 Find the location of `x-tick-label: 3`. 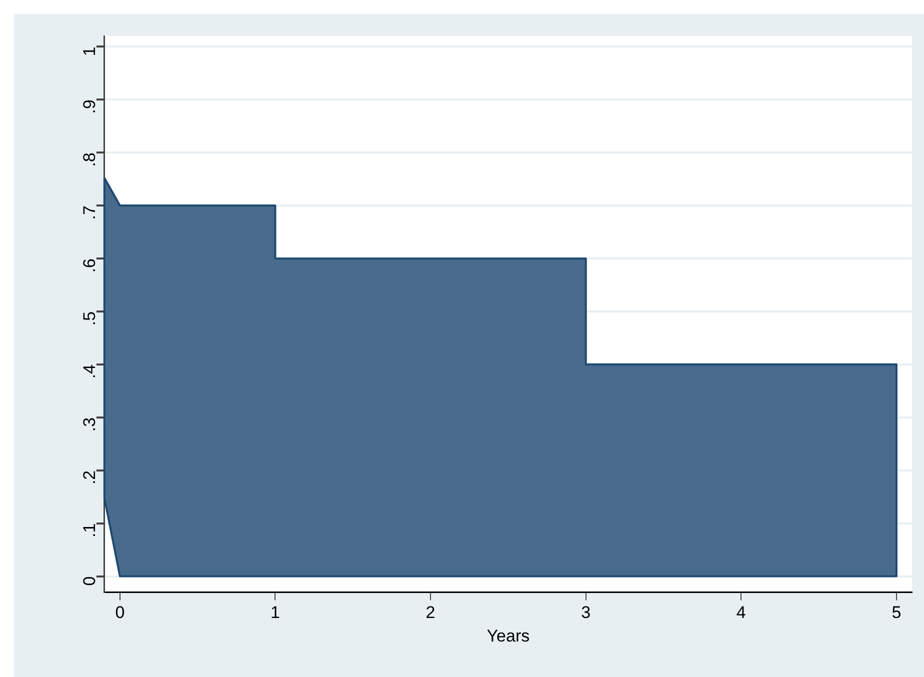

x-tick-label: 3 is located at coordinates (586, 612).